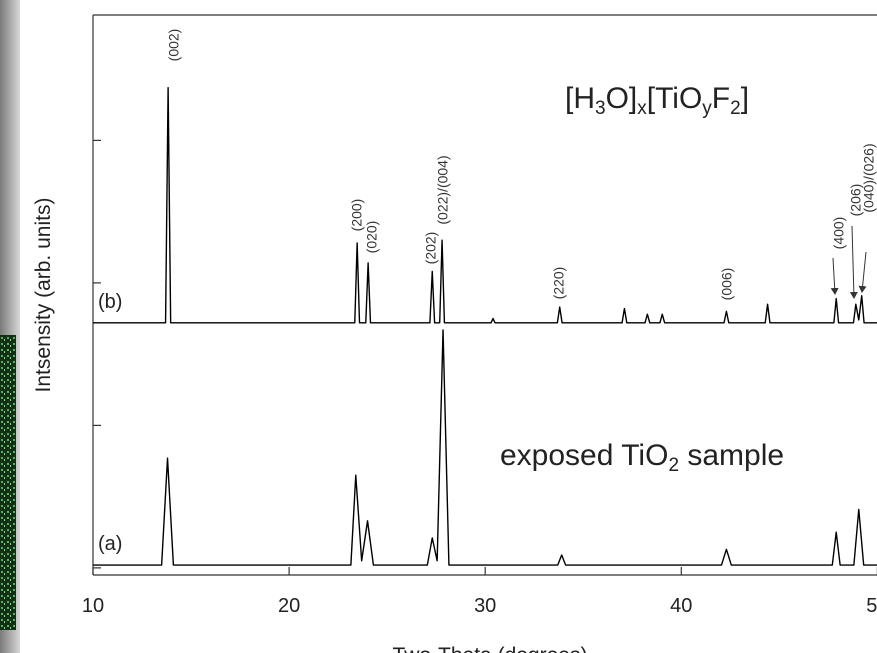 This screenshot has width=877, height=653. I want to click on peak-label: (400), so click(839, 233).